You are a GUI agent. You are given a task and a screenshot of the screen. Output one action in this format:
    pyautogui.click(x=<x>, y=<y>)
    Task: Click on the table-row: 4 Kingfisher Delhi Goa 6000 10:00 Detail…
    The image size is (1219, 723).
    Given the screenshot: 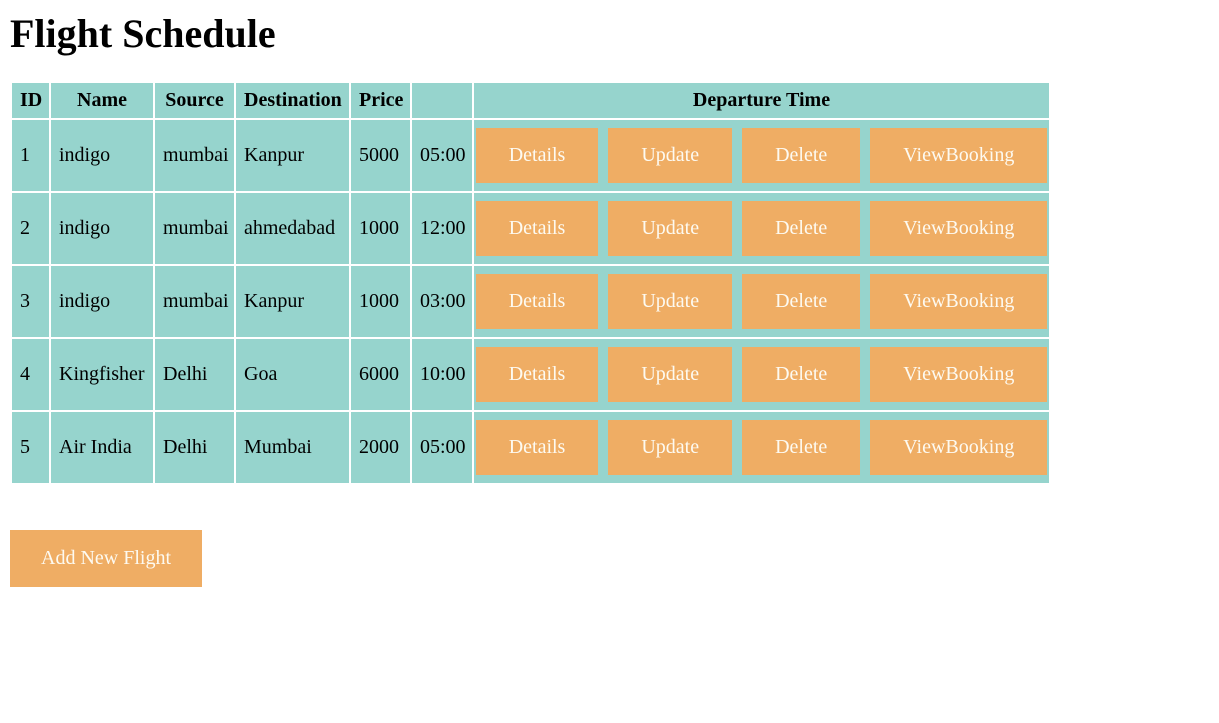 What is the action you would take?
    pyautogui.click(x=530, y=374)
    